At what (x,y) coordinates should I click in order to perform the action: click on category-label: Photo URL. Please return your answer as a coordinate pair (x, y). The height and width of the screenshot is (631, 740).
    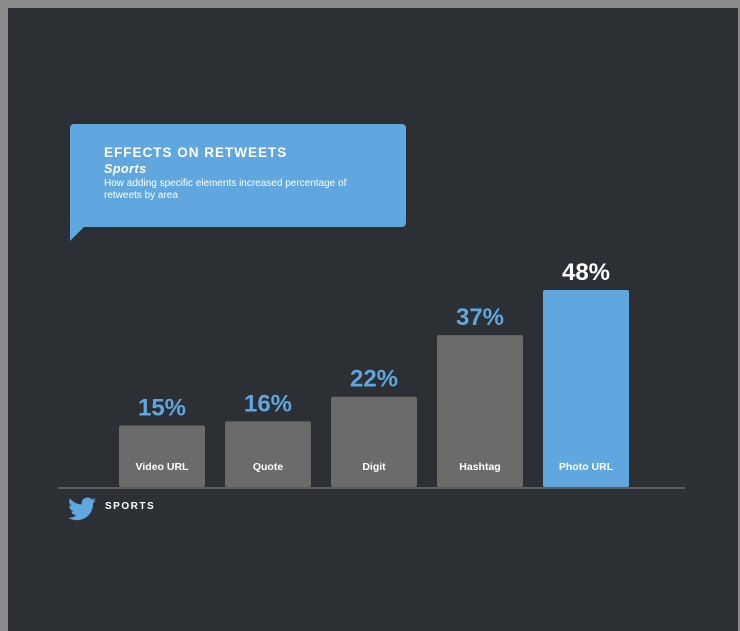
    Looking at the image, I should click on (586, 467).